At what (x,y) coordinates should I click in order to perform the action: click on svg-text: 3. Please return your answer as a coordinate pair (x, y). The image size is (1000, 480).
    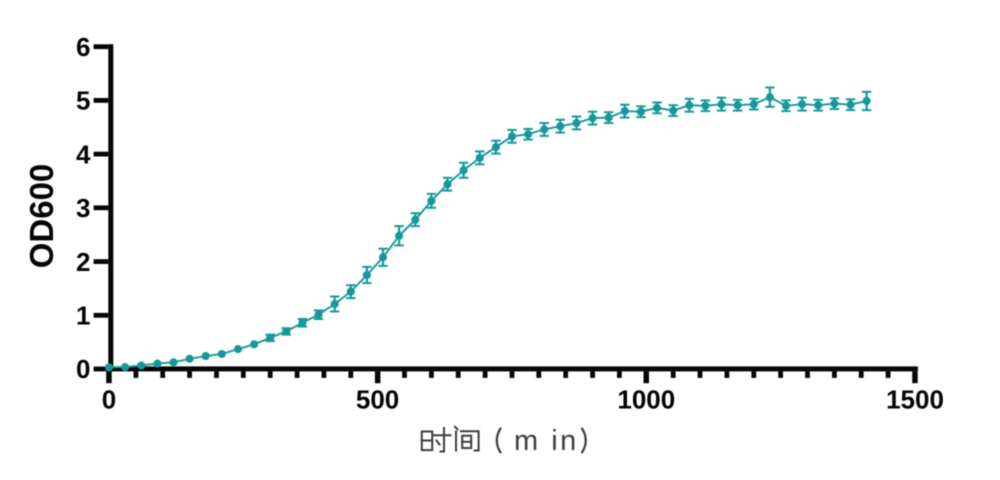
    Looking at the image, I should click on (83, 208).